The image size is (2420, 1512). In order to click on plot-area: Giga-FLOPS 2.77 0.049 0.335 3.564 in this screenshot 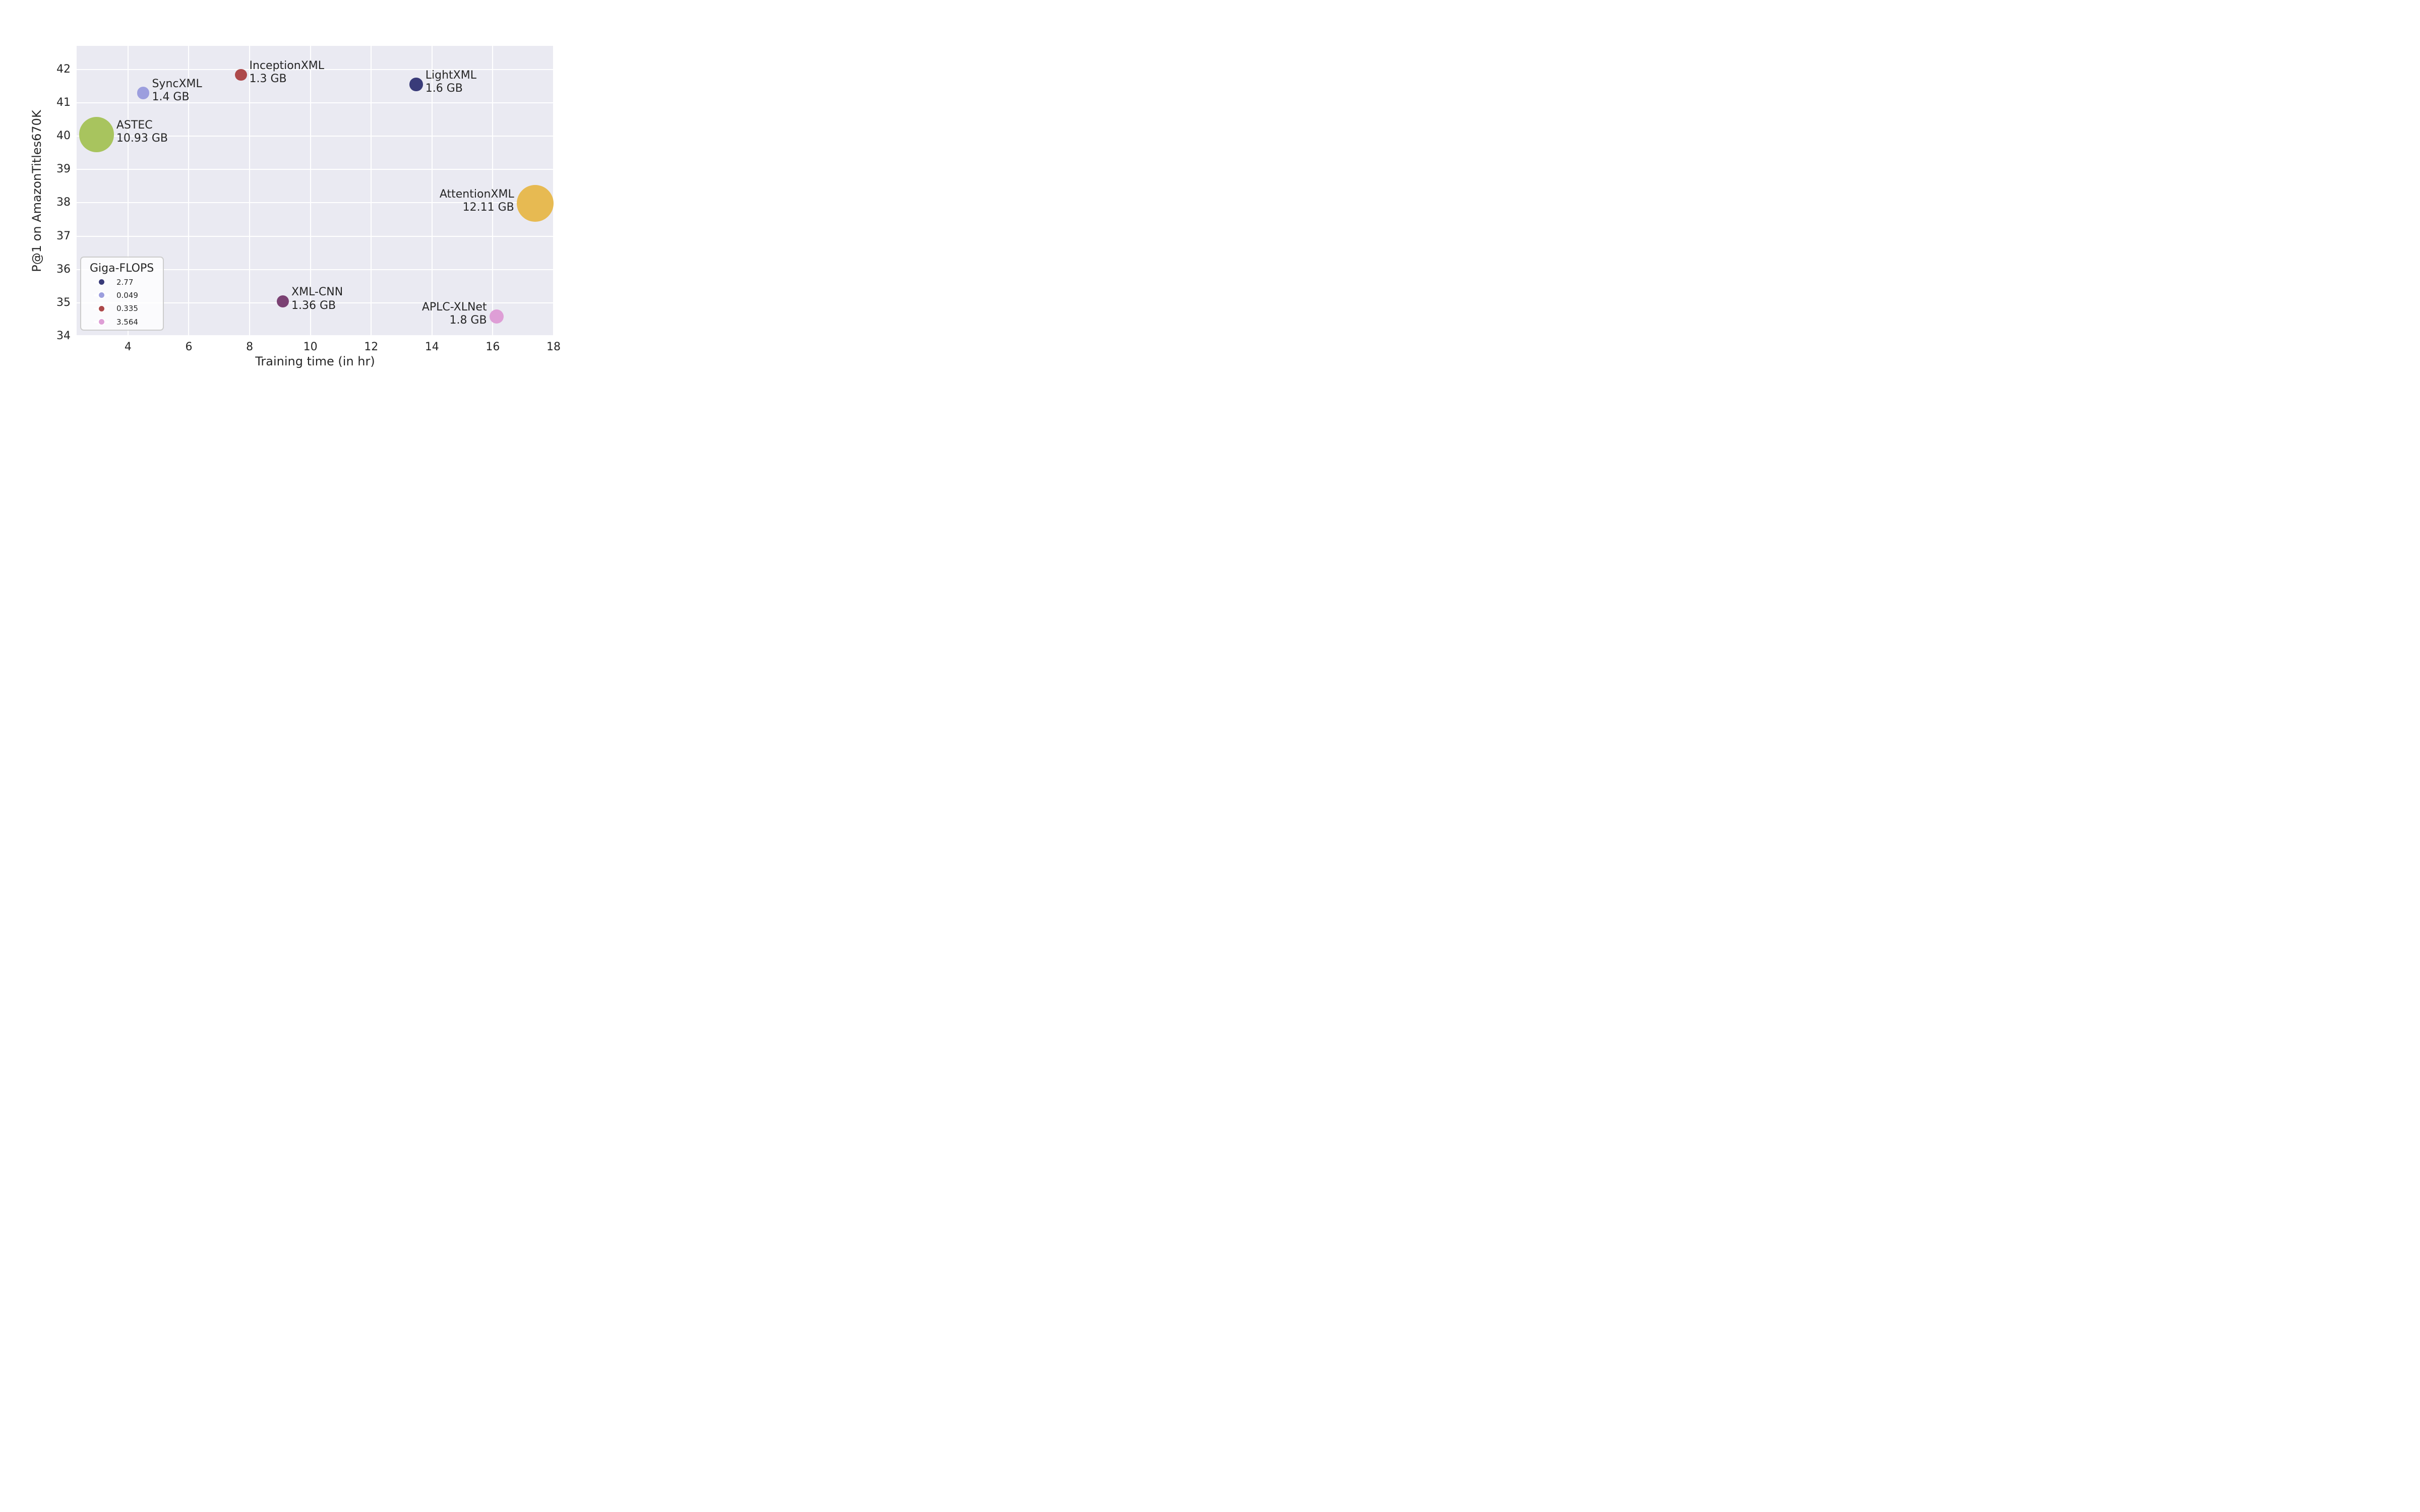, I will do `click(315, 191)`.